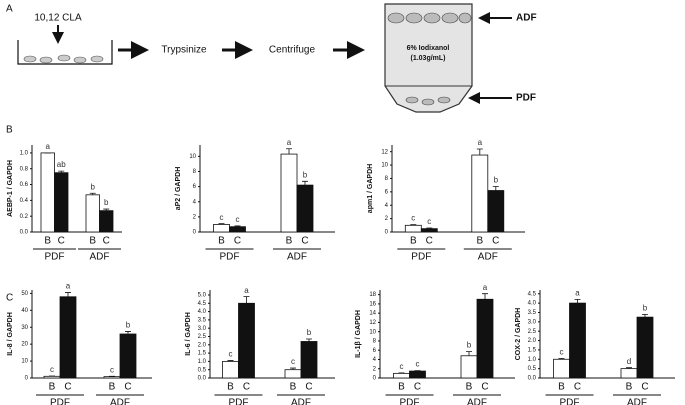 This screenshot has width=685, height=405. I want to click on y-tick-label: 5.0, so click(202, 296).